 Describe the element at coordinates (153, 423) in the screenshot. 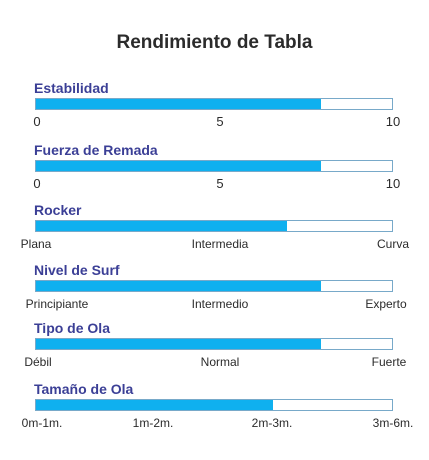

I see `scale-label: 1m-2m.` at that location.